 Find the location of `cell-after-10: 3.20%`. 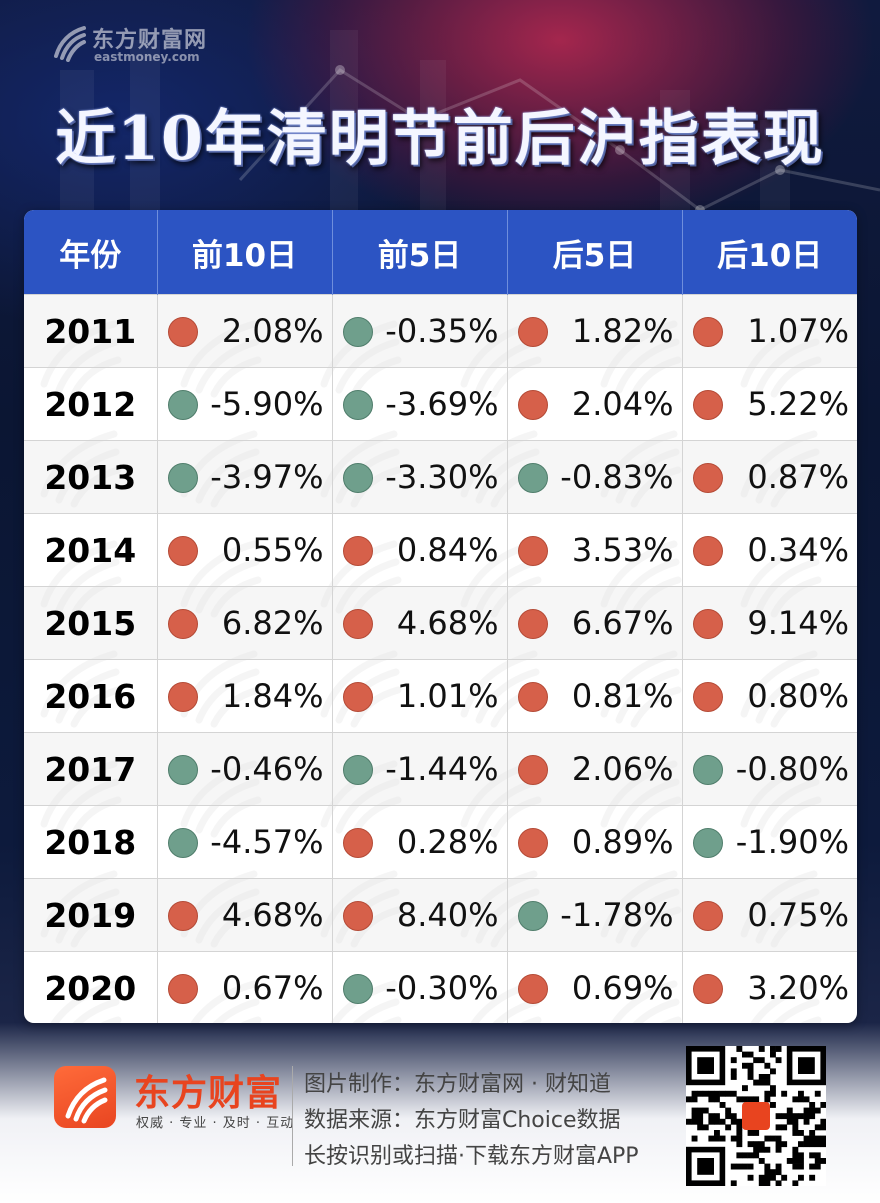

cell-after-10: 3.20% is located at coordinates (769, 987).